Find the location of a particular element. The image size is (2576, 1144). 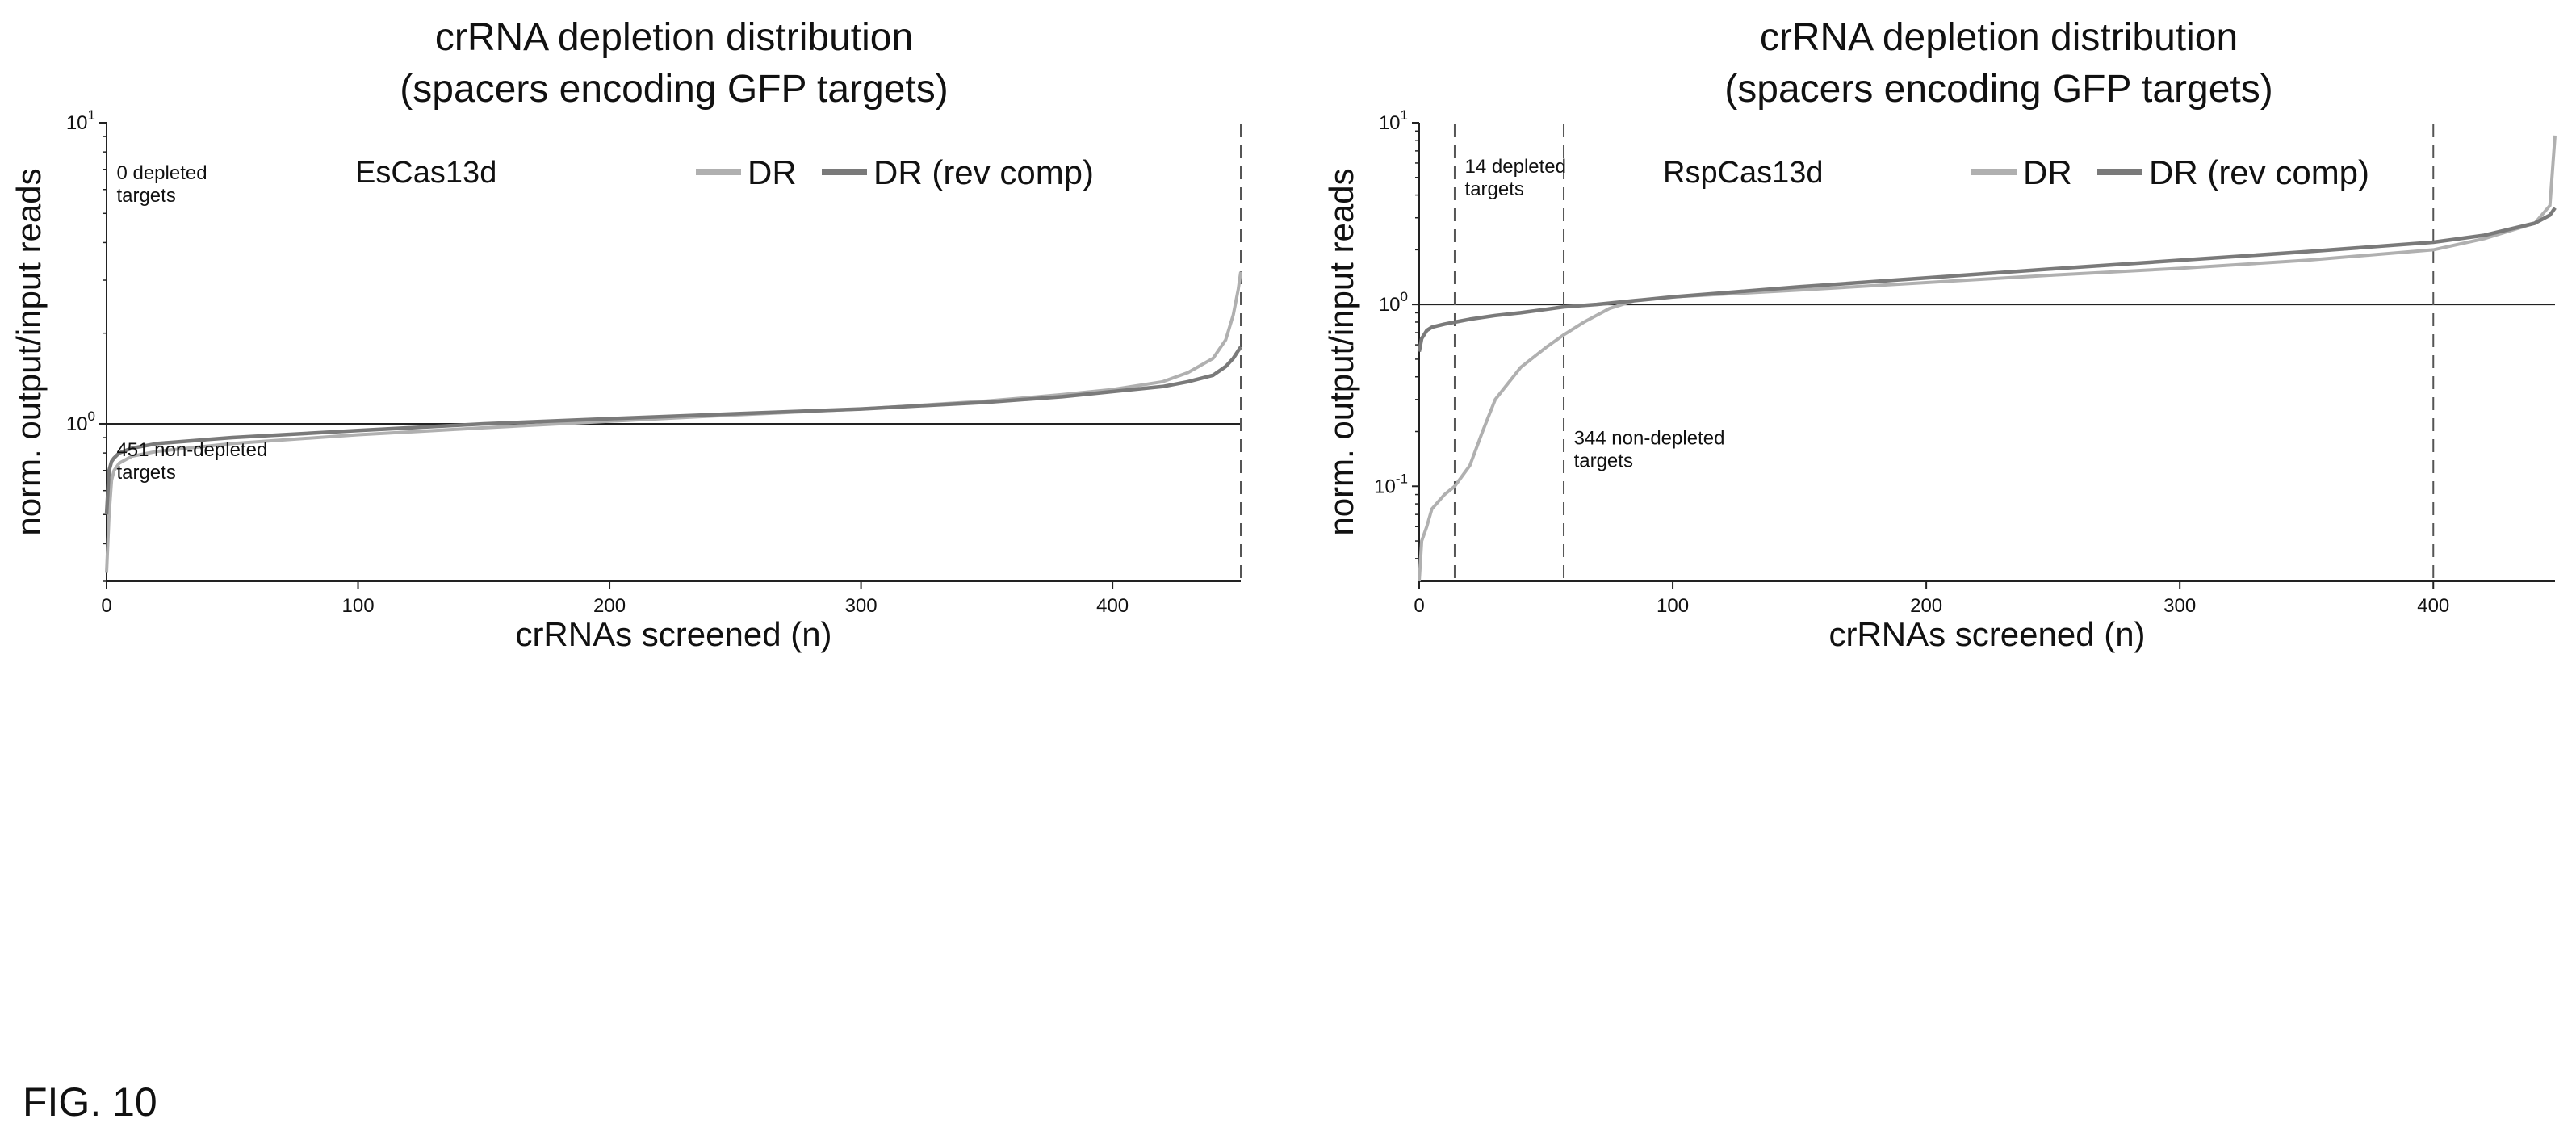

annotation-text: 451 non-depleted is located at coordinates (191, 450).